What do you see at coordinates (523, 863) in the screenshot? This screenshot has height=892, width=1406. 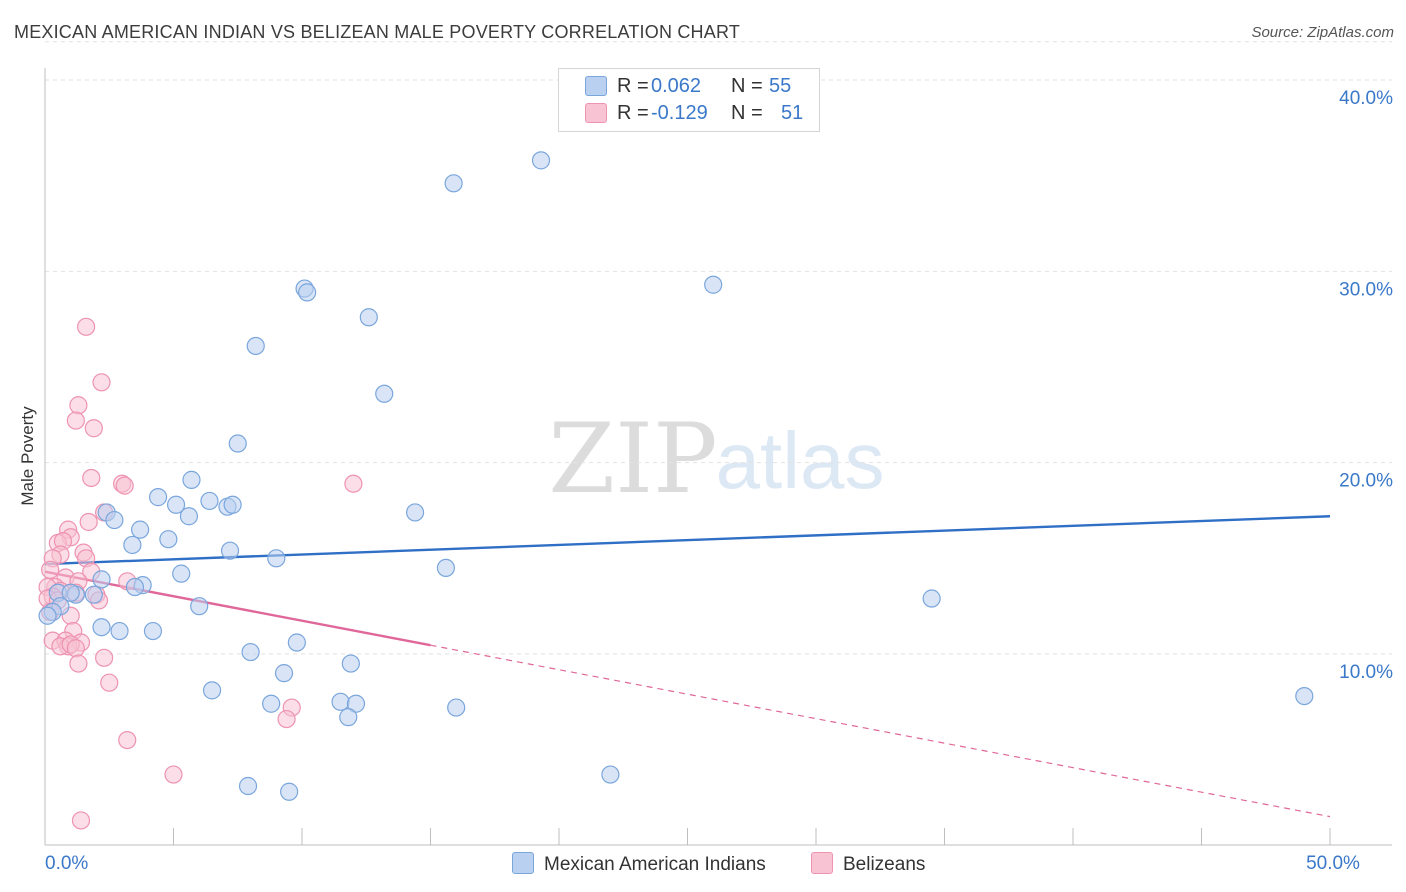 I see `bottom-legend-swatch-blue` at bounding box center [523, 863].